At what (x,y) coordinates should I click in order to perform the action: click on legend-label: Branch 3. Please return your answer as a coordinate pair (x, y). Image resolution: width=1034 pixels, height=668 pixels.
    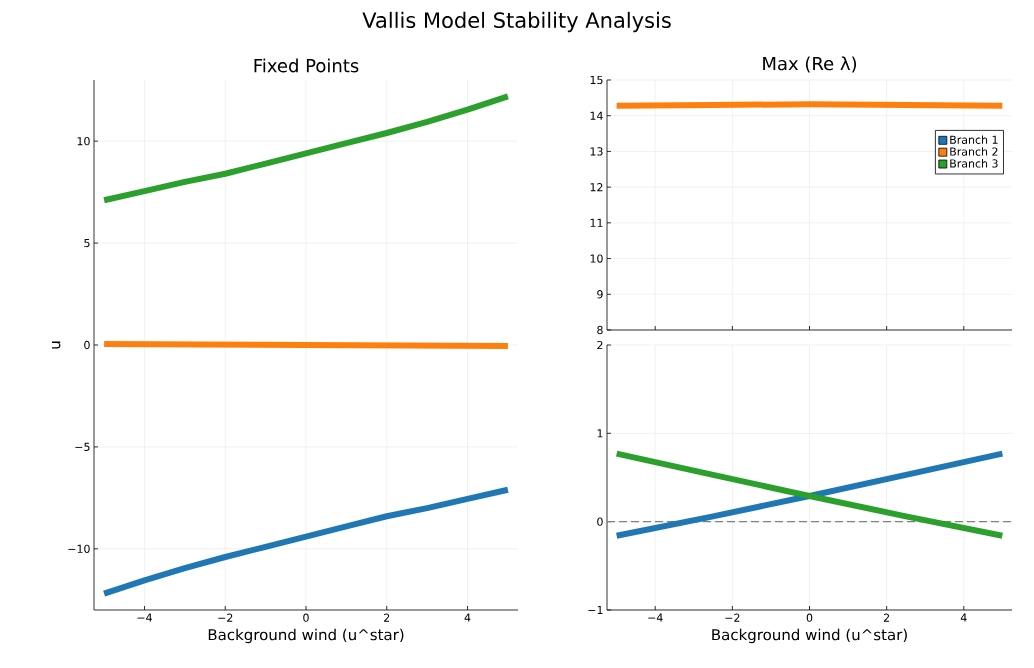
    Looking at the image, I should click on (974, 163).